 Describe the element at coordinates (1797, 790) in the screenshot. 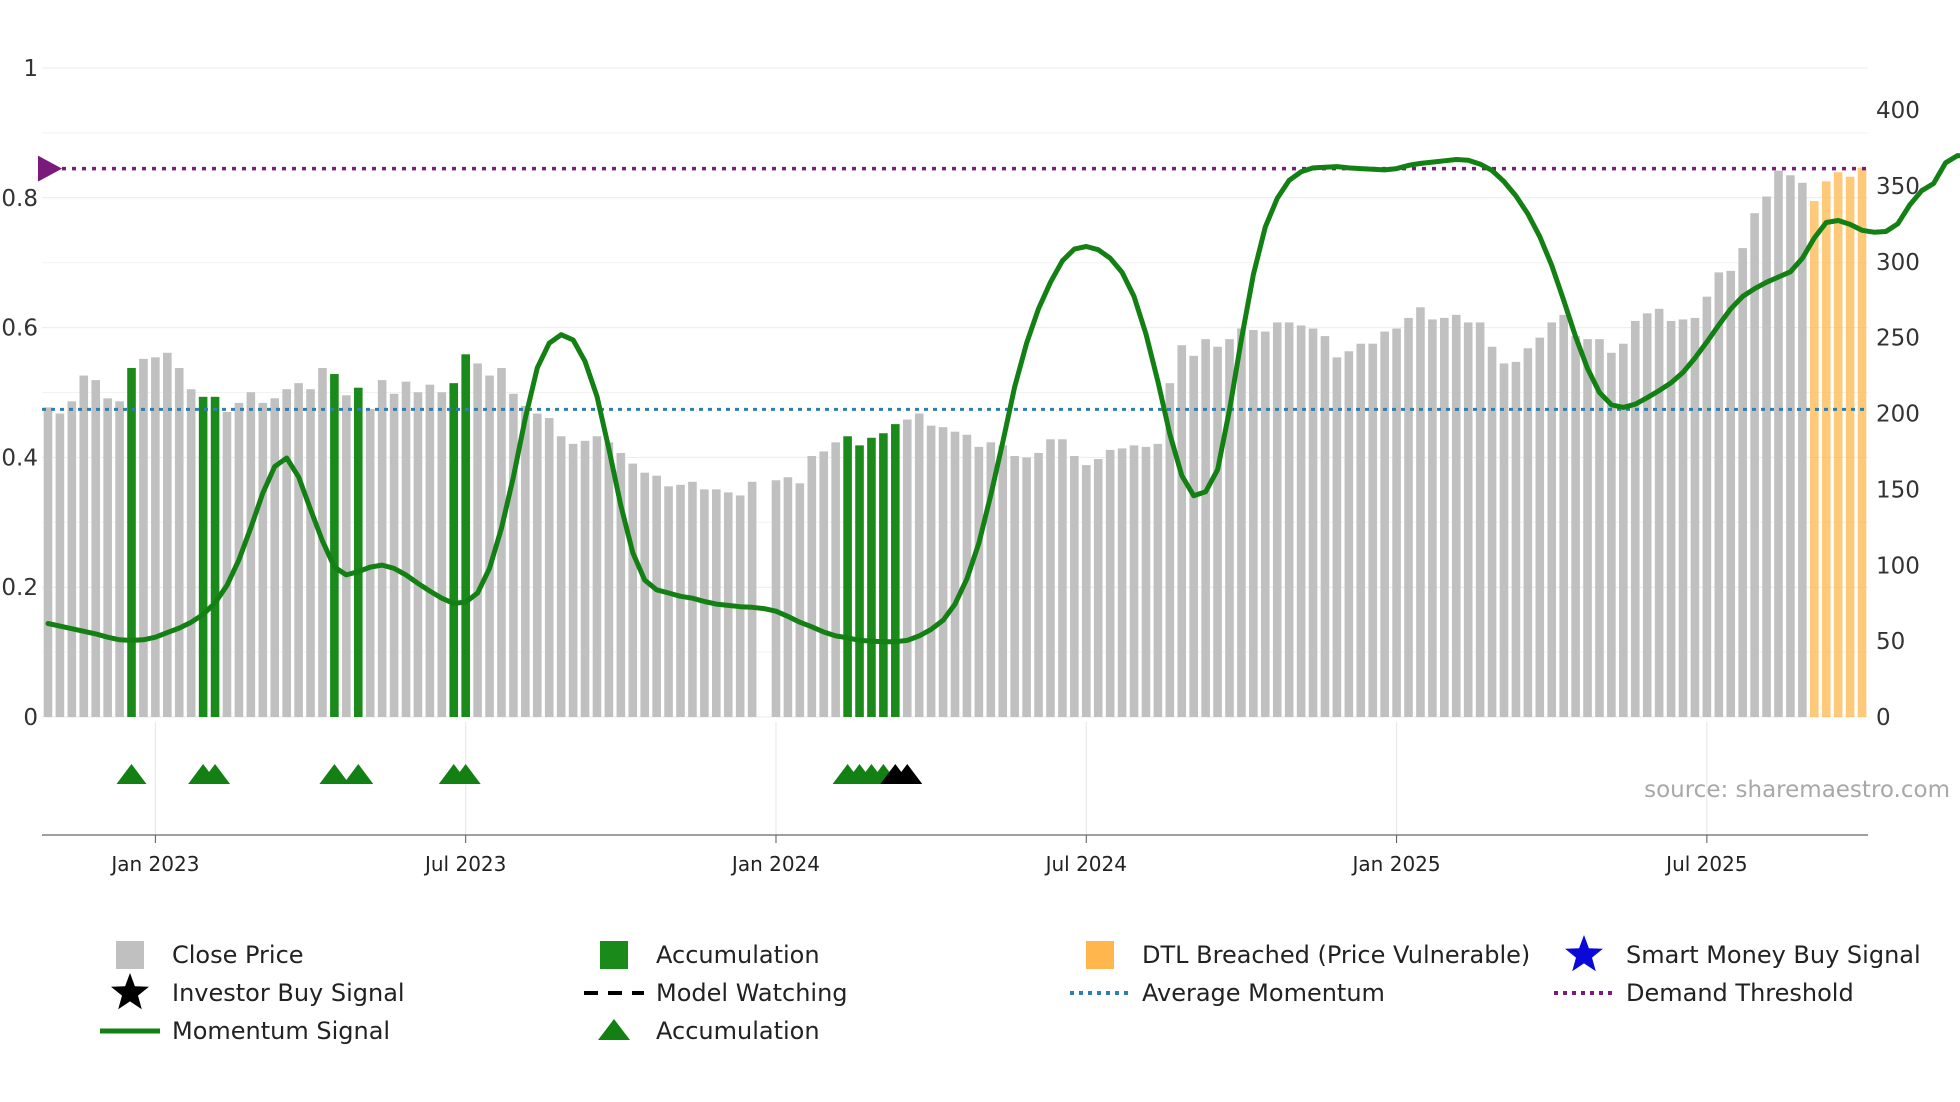

I see `source-label: source: sharemaestro.com` at that location.